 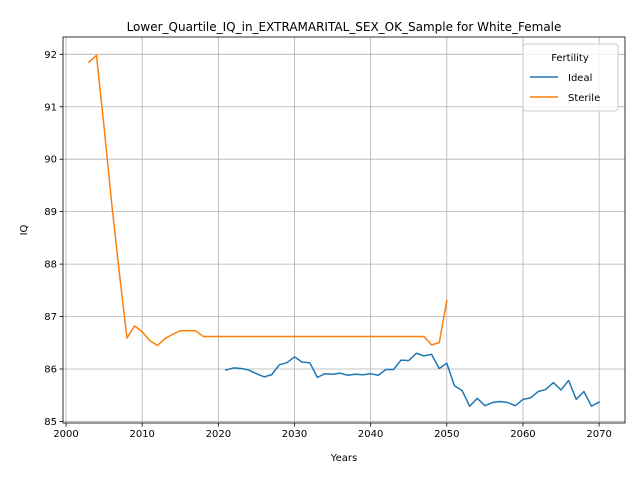 I want to click on y-tick-label: 89, so click(x=50, y=212).